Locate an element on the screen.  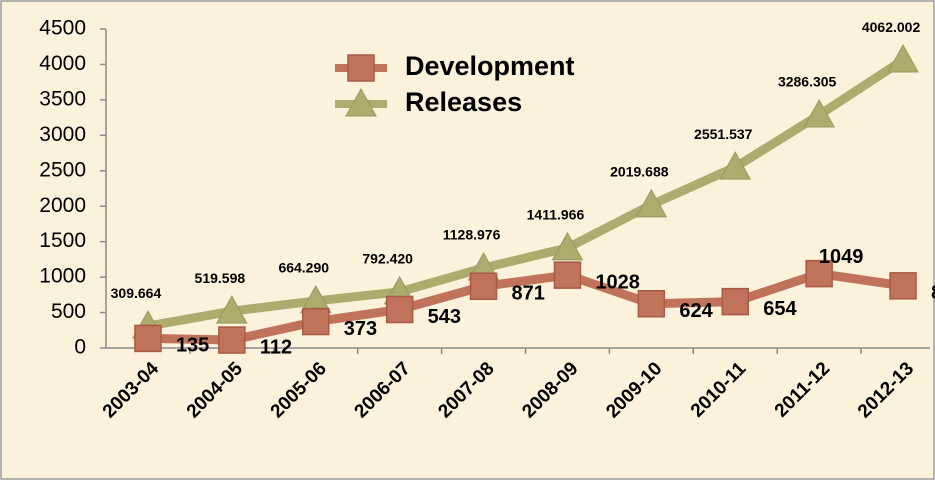
series-line is located at coordinates (525, 307).